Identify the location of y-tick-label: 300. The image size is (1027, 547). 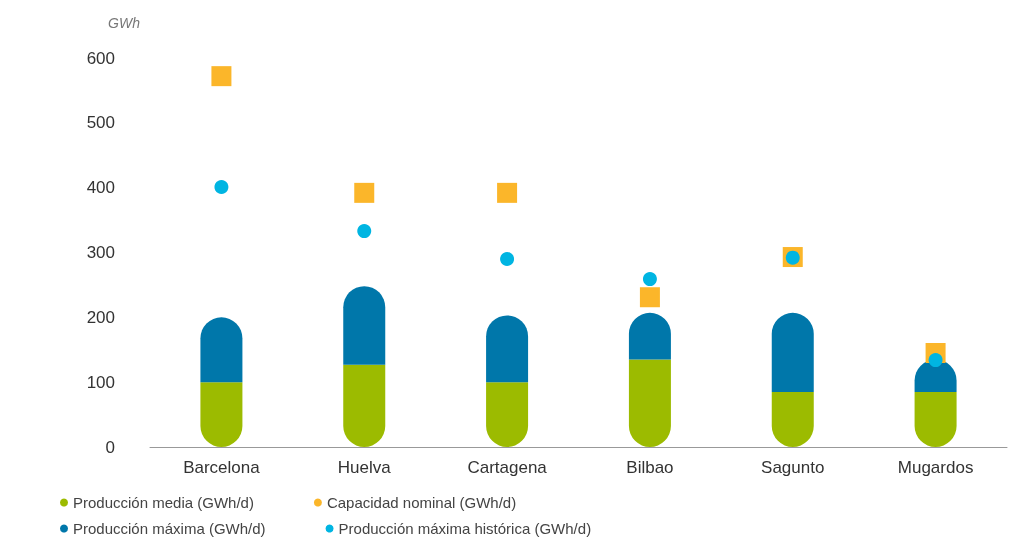
(100, 252).